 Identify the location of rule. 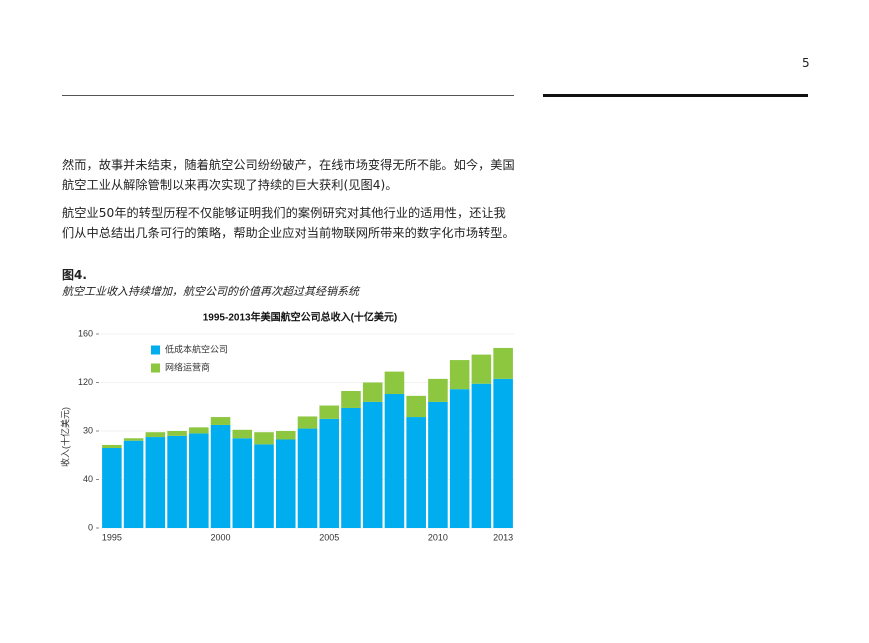
(288, 95).